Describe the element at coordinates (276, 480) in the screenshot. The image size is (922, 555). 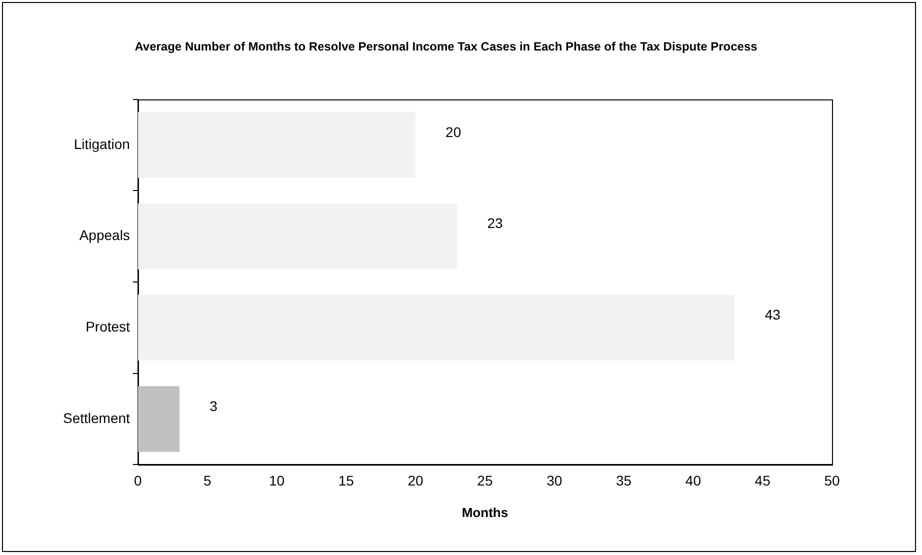
I see `x-tick-label: 10` at that location.